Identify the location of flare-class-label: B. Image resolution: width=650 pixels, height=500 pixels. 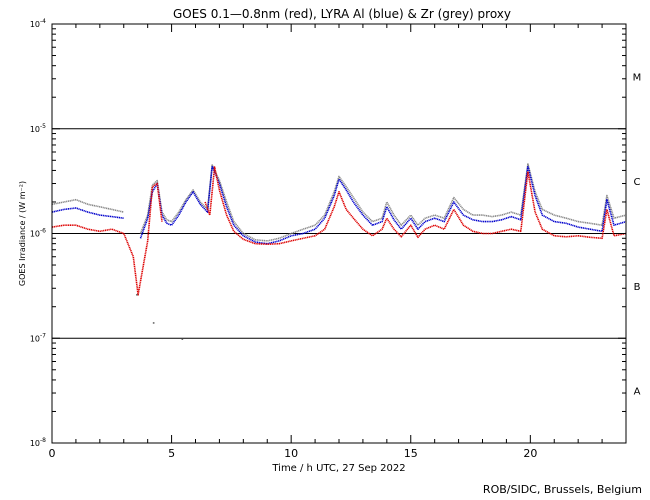
(637, 287).